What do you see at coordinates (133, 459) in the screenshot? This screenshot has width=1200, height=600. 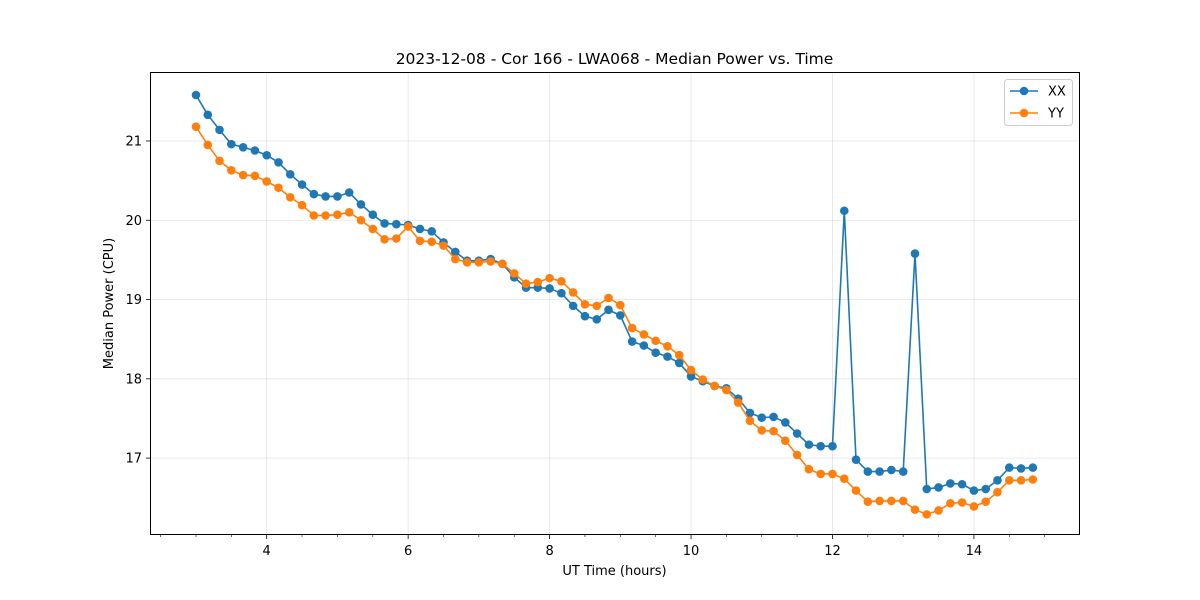 I see `y-tick-label: 17` at bounding box center [133, 459].